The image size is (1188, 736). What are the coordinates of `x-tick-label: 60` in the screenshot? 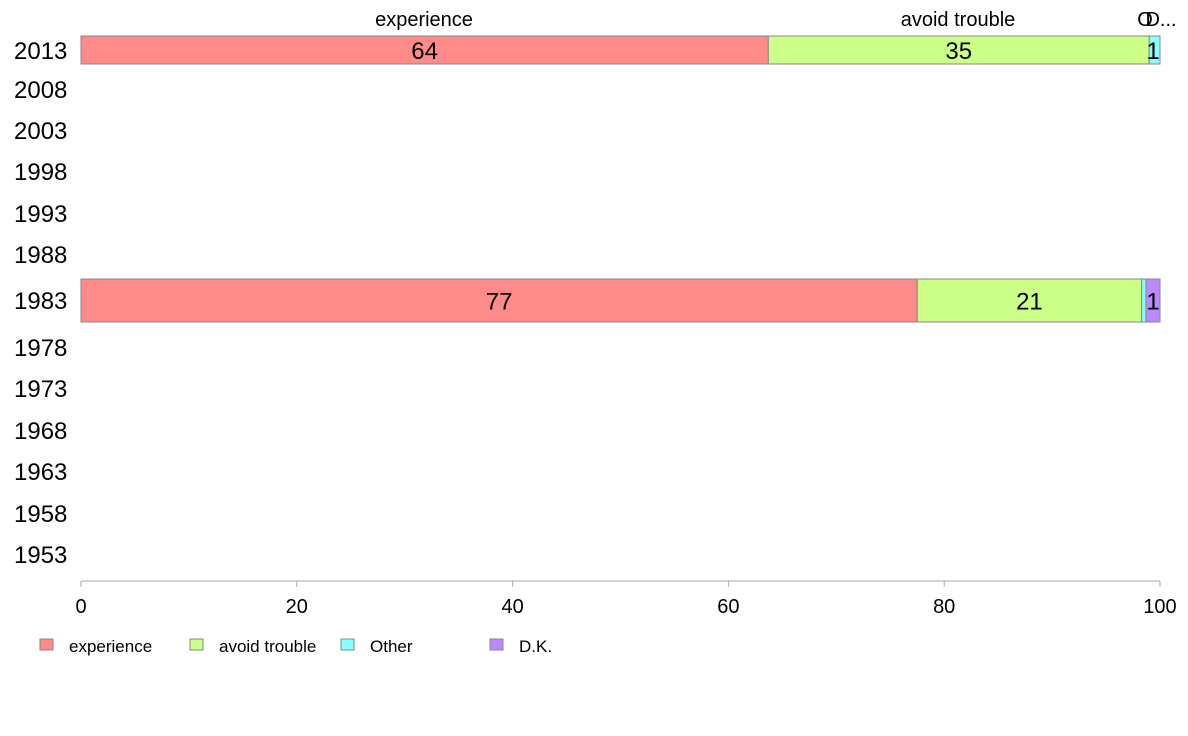 It's located at (728, 607).